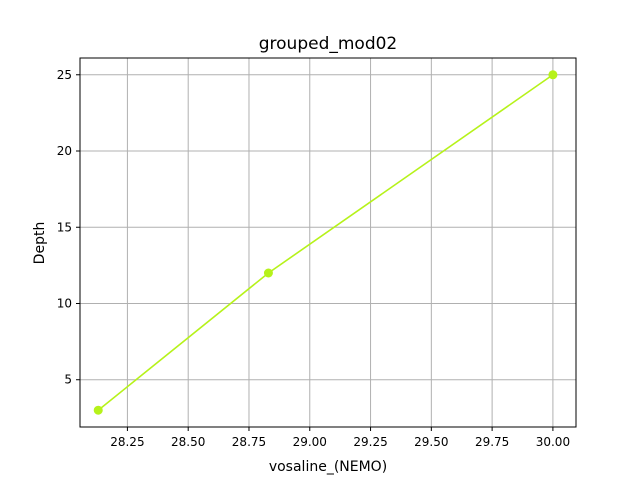 The height and width of the screenshot is (480, 640). What do you see at coordinates (249, 442) in the screenshot?
I see `x-tick-label: 28.75` at bounding box center [249, 442].